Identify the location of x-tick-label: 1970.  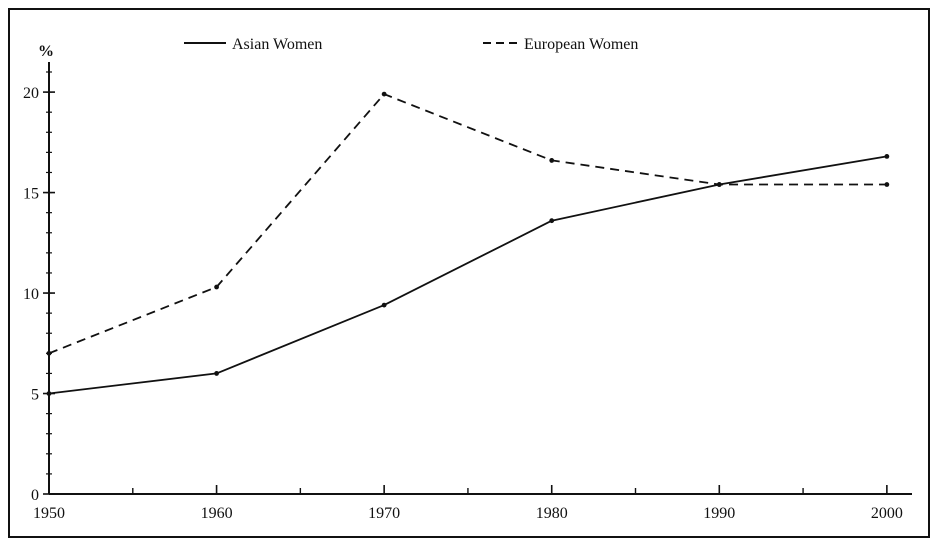
(384, 513).